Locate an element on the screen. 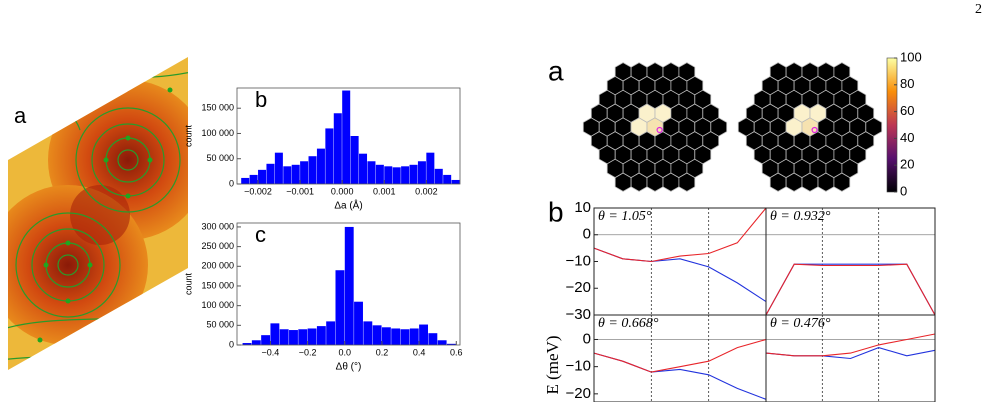 The height and width of the screenshot is (402, 995). y-axis-label: count is located at coordinates (188, 135).